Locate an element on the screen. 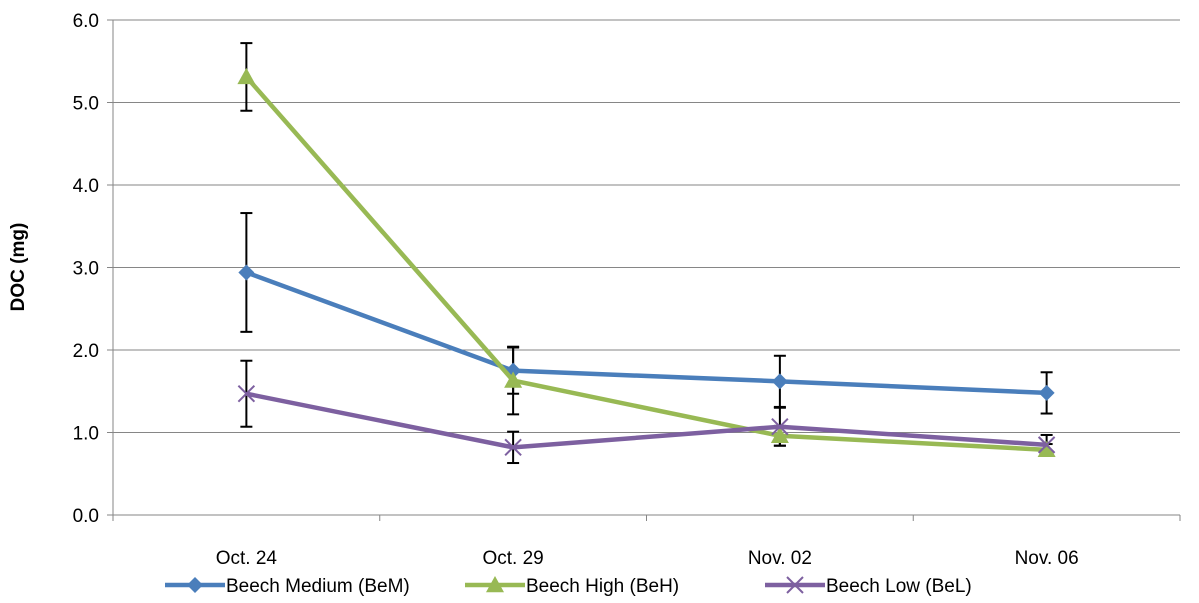  legend-item: Beech Low (BeL) is located at coordinates (868, 586).